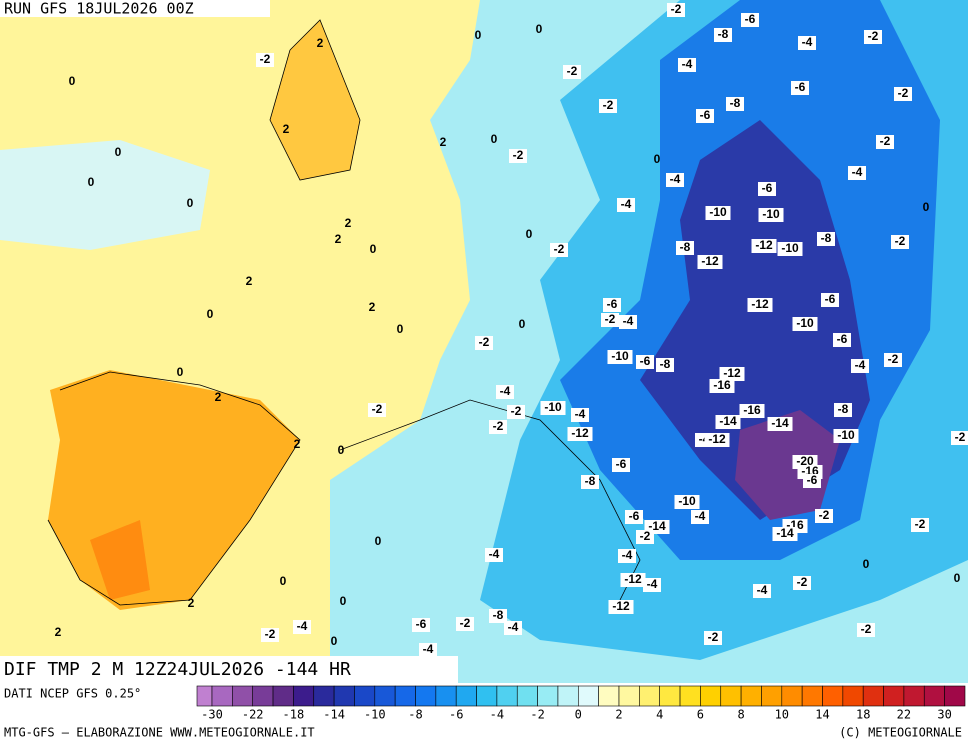 The height and width of the screenshot is (745, 968). What do you see at coordinates (177, 669) in the screenshot?
I see `map-title: DIF TMP 2 M 12Z24JUL2026 -144 HR` at bounding box center [177, 669].